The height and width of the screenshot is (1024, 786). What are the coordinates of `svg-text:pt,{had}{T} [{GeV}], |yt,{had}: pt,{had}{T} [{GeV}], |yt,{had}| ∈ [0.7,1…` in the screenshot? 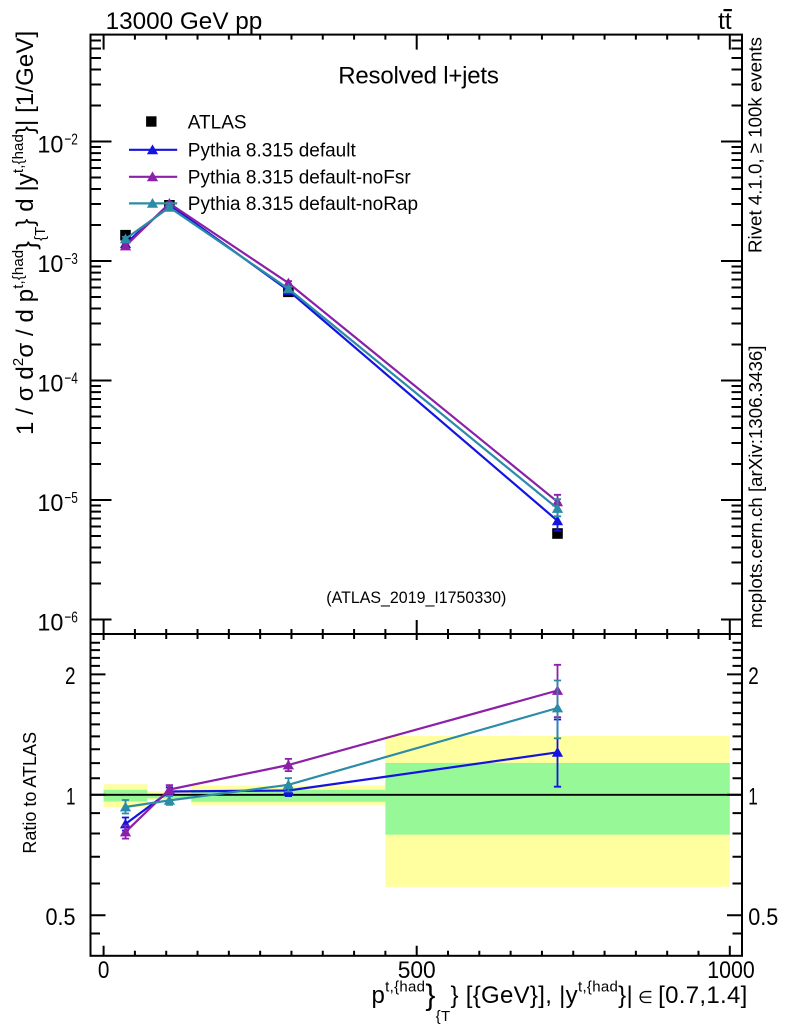 It's located at (560, 1001).